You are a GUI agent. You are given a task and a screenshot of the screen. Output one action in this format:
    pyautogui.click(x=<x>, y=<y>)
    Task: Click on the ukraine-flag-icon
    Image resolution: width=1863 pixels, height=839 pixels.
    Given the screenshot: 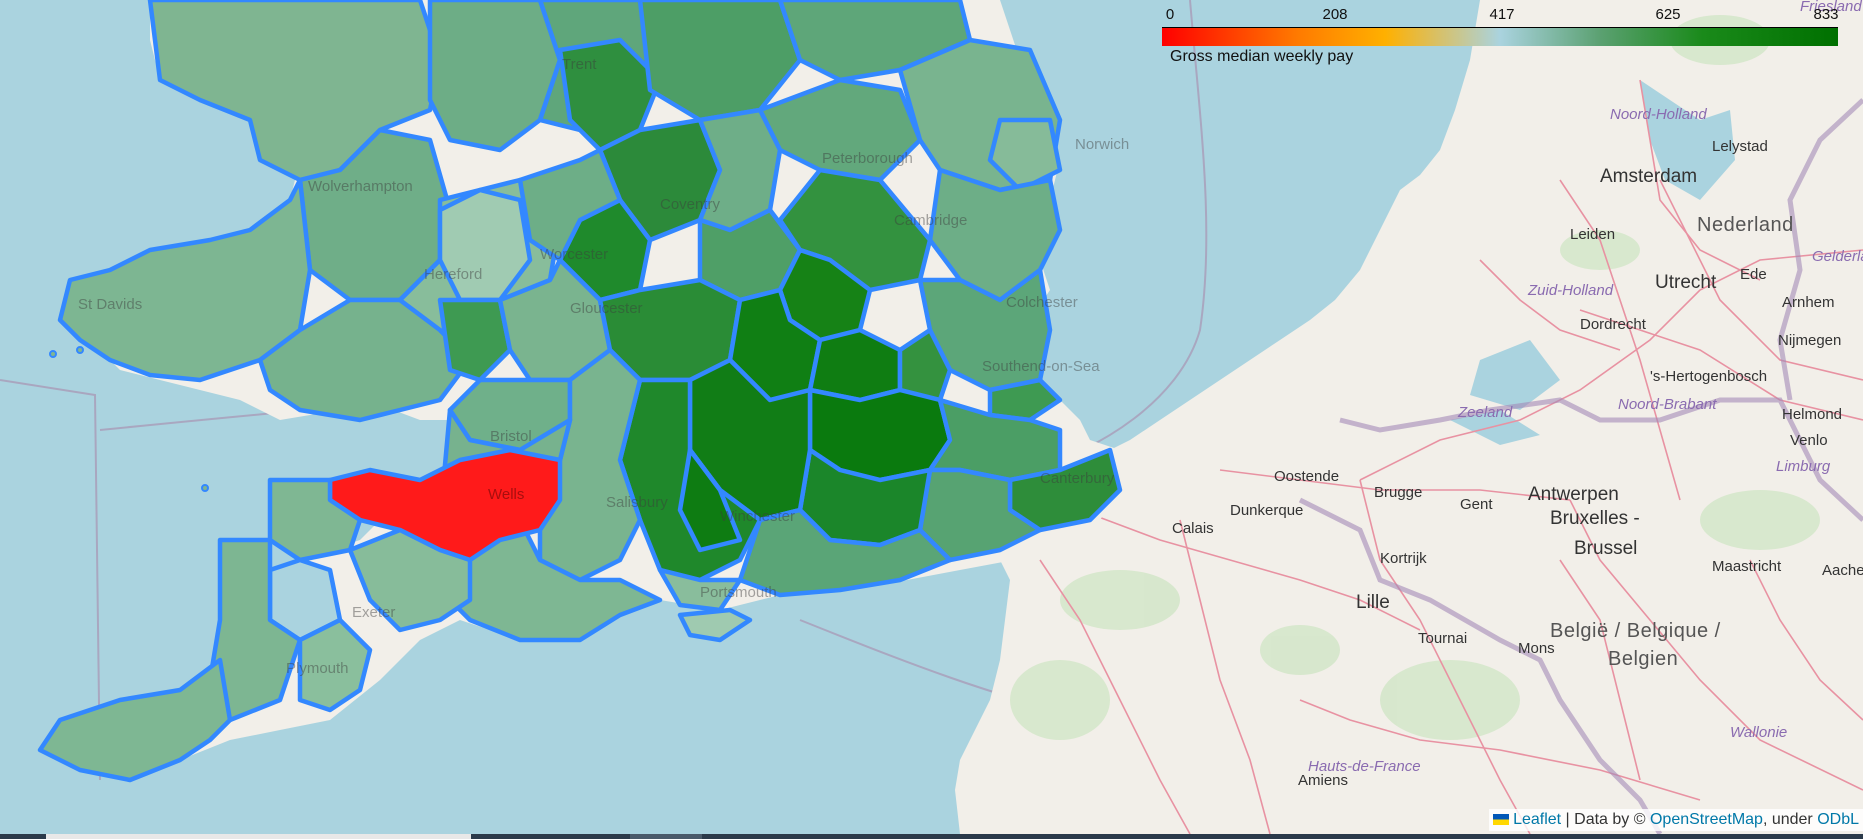 What is the action you would take?
    pyautogui.click(x=1501, y=819)
    